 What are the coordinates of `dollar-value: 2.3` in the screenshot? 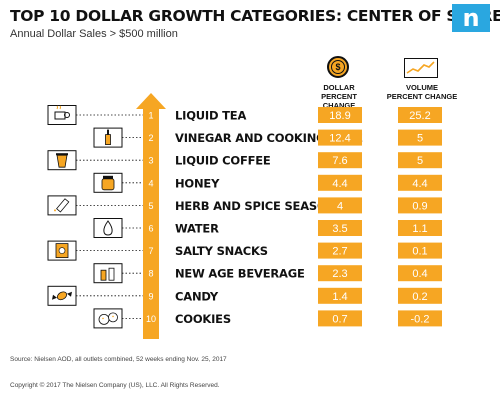 It's located at (339, 274).